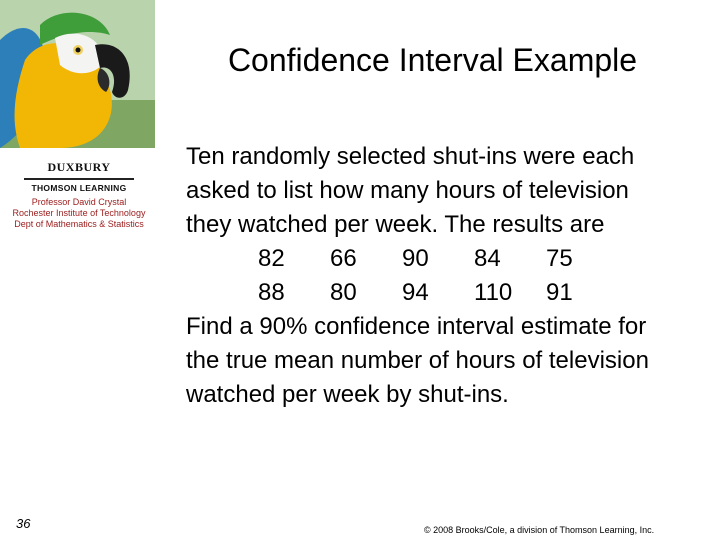 Image resolution: width=720 pixels, height=540 pixels. Describe the element at coordinates (79, 202) in the screenshot. I see `logo-line: Professor David Crystal` at that location.